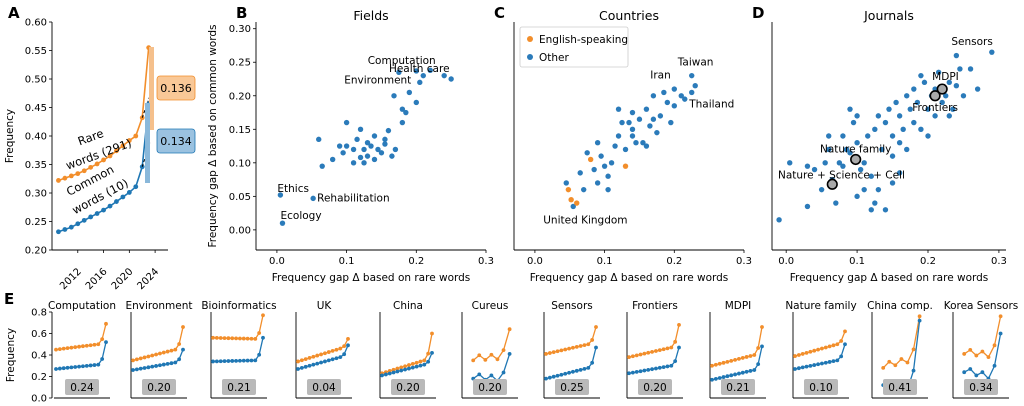  Describe the element at coordinates (241, 13) in the screenshot. I see `panel-letter-b: B` at that location.